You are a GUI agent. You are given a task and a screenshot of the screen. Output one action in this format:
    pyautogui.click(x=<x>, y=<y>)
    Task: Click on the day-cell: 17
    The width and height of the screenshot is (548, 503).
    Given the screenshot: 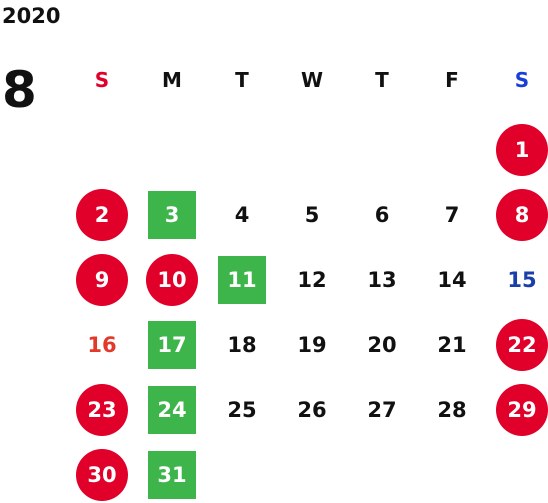 What is the action you would take?
    pyautogui.click(x=172, y=345)
    